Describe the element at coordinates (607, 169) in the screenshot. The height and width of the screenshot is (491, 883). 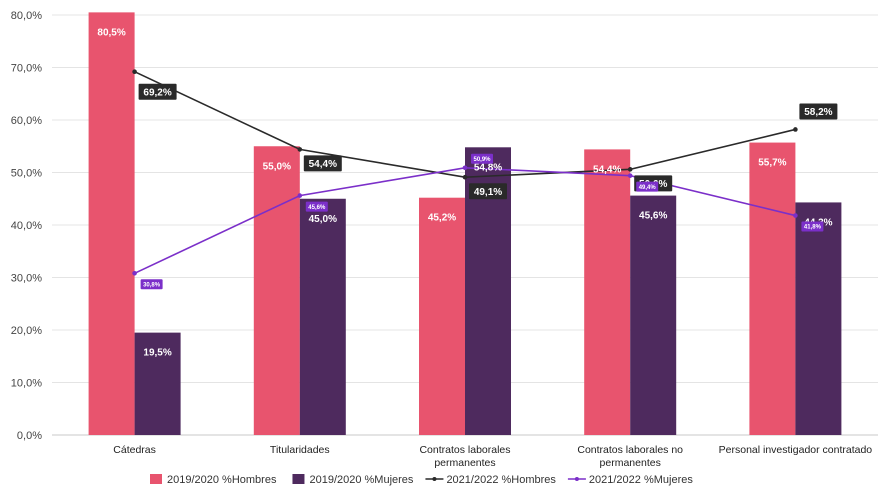
I see `bar-data-label: 54,4%` at that location.